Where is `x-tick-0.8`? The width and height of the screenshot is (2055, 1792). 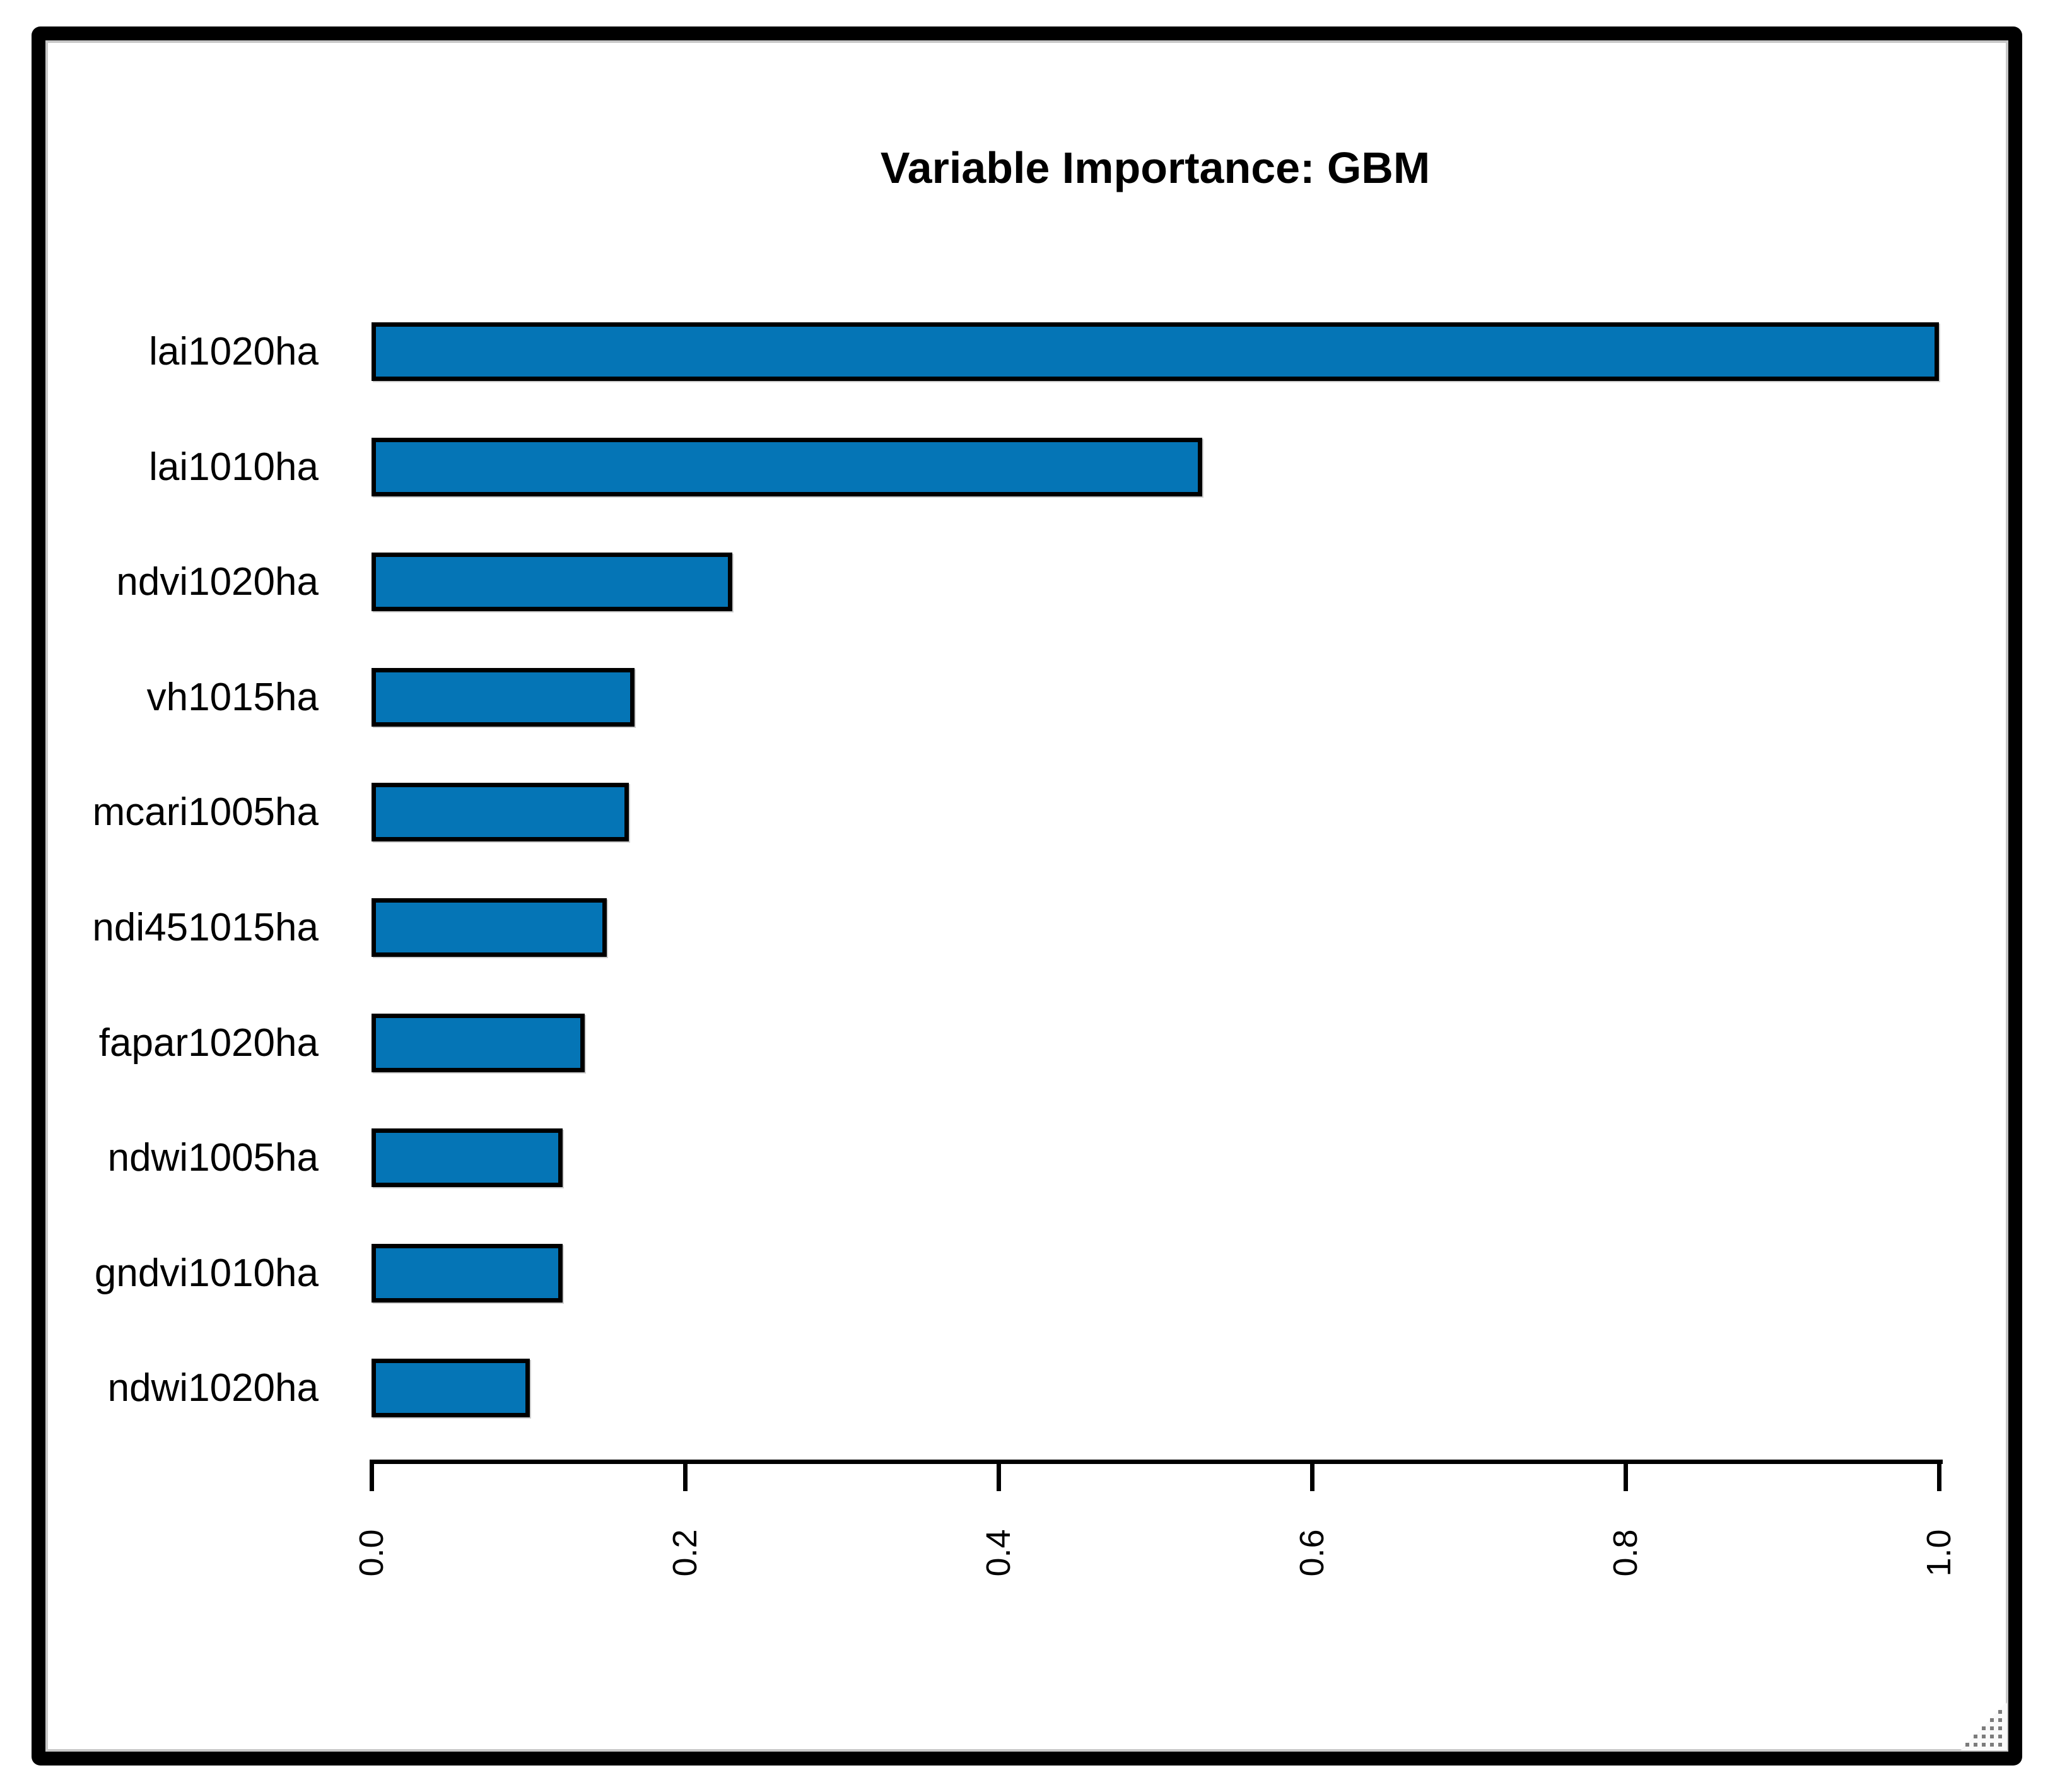 x-tick-0.8 is located at coordinates (1626, 1475).